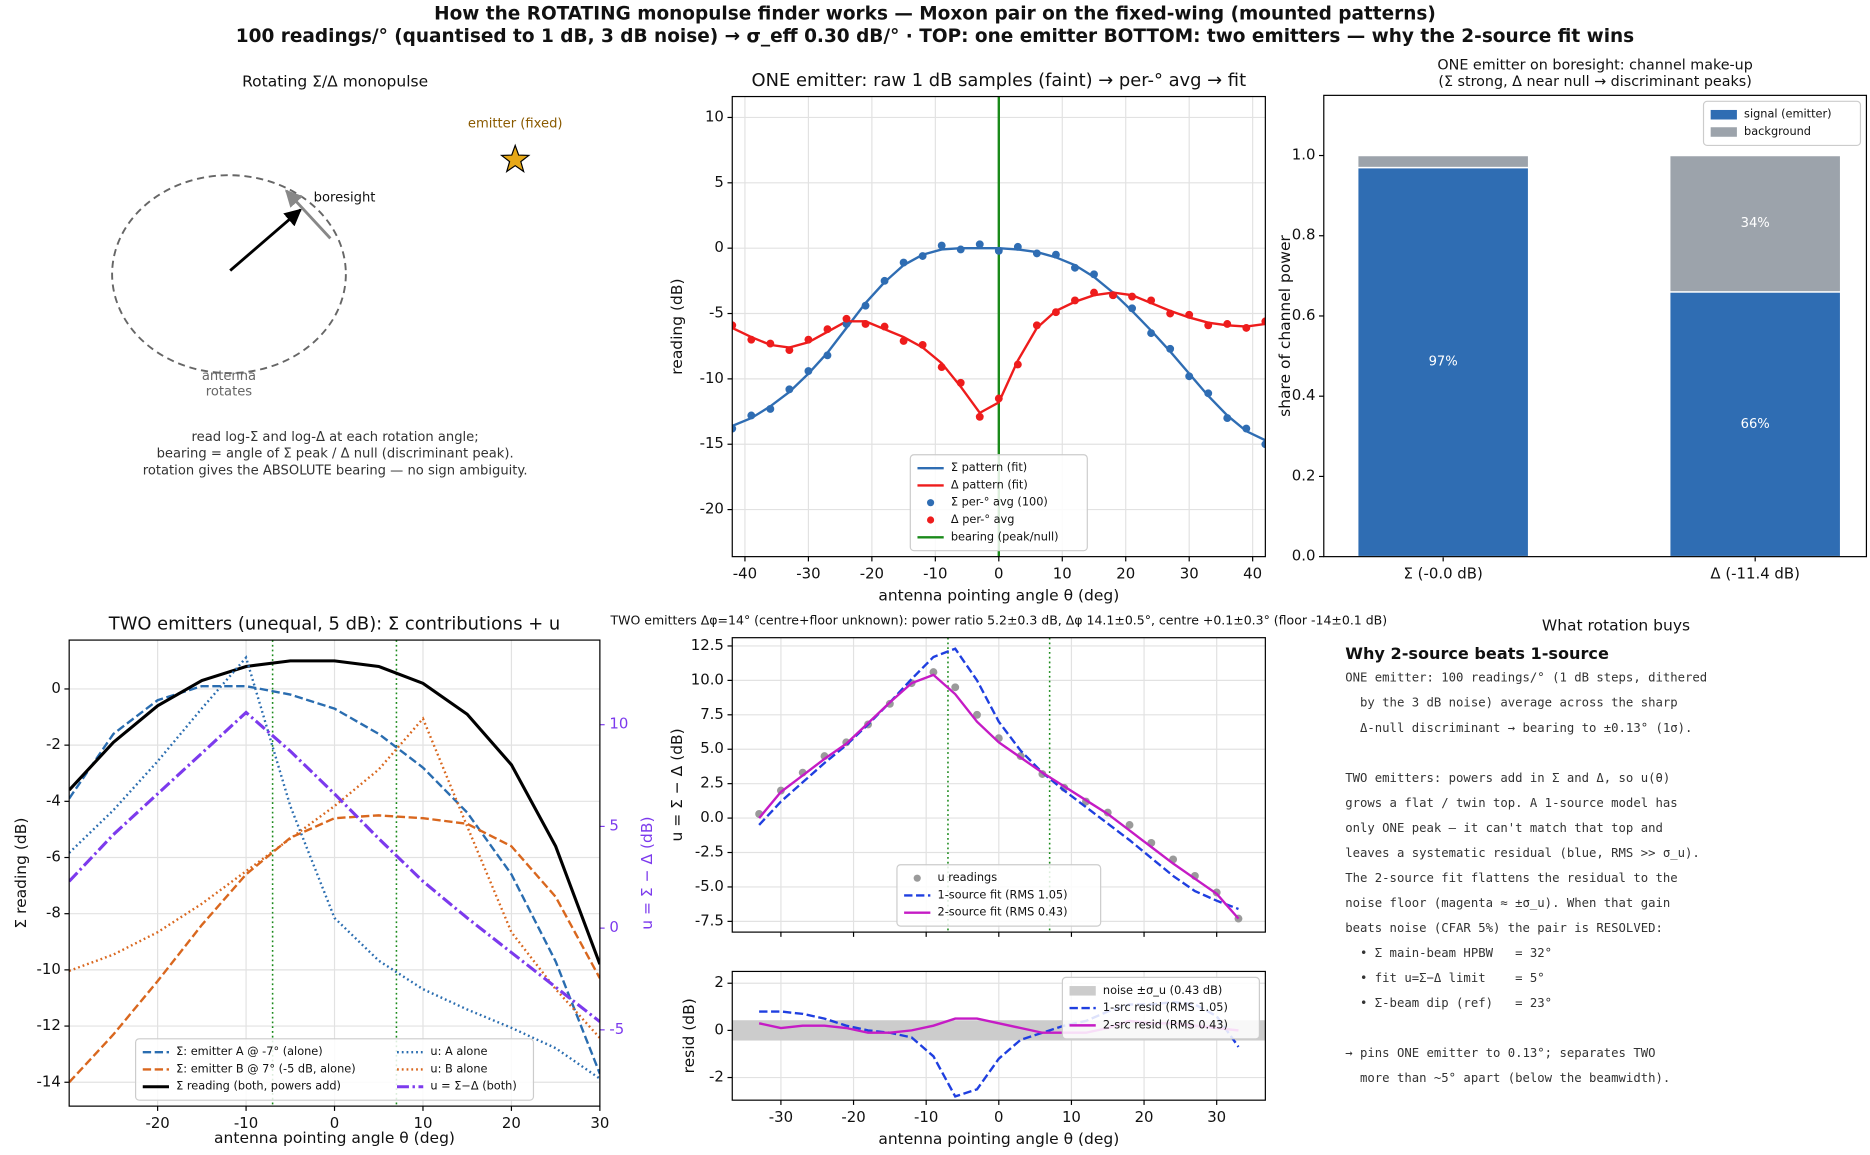 The image size is (1870, 1155). What do you see at coordinates (745, 574) in the screenshot?
I see `x-tick-label: -40` at bounding box center [745, 574].